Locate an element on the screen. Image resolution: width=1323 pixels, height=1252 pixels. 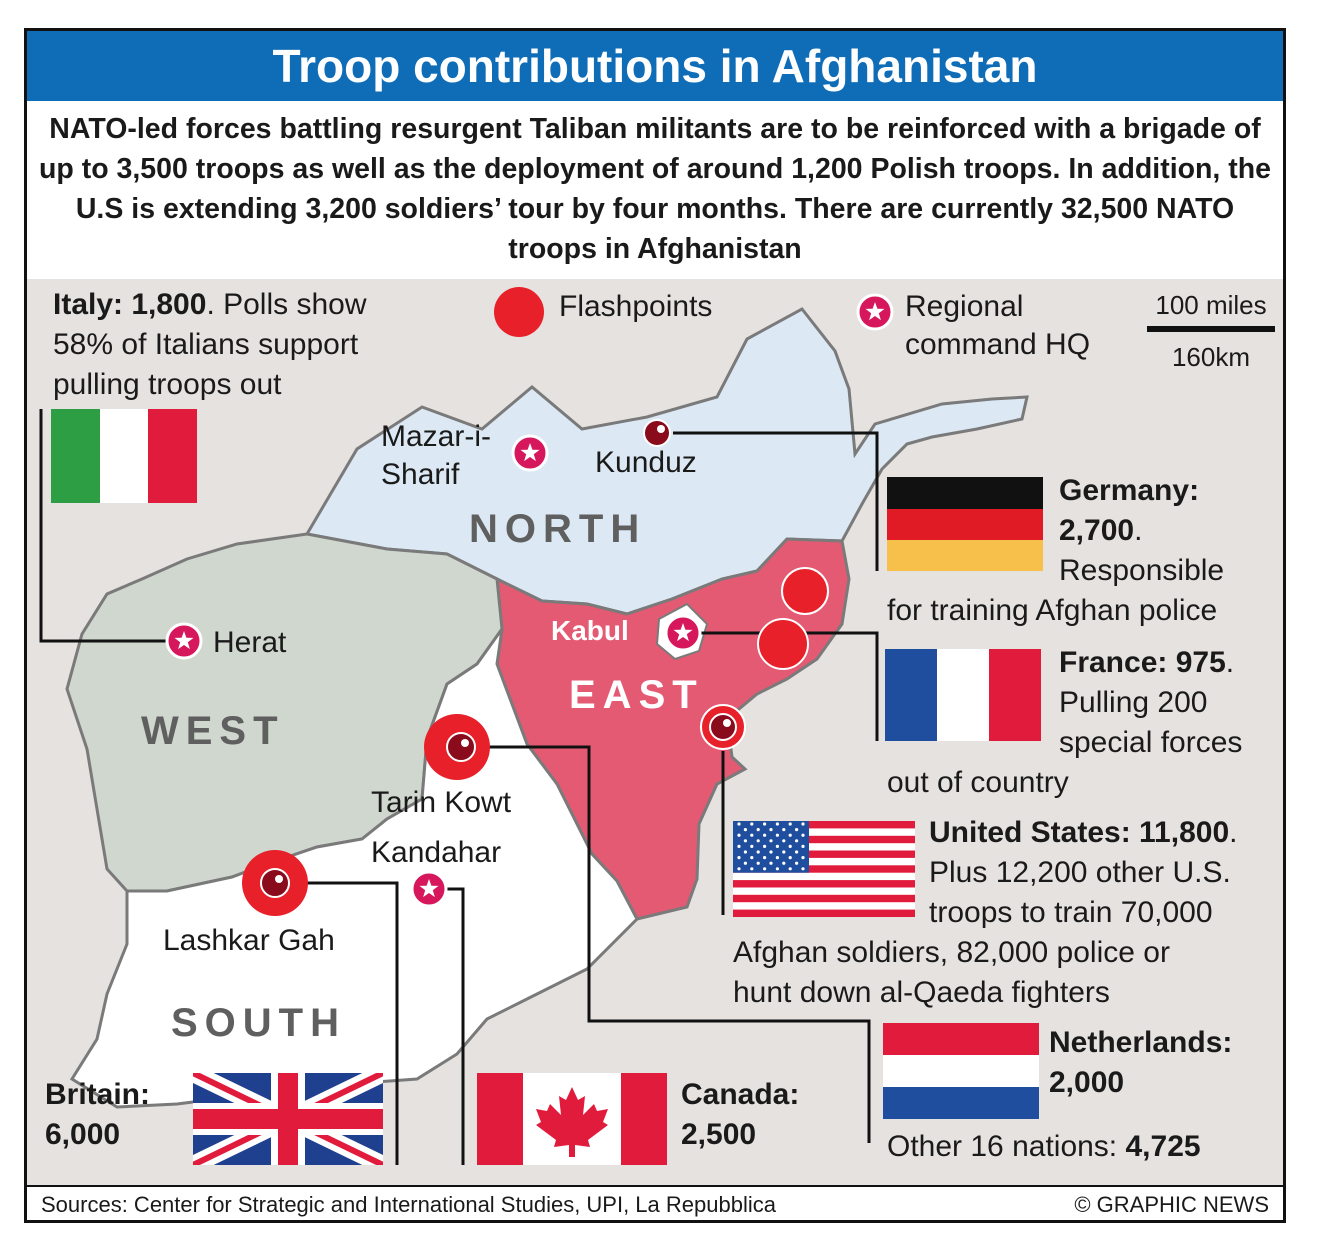
italy-caption-line1: Italy: 1,800. Polls show is located at coordinates (210, 305).